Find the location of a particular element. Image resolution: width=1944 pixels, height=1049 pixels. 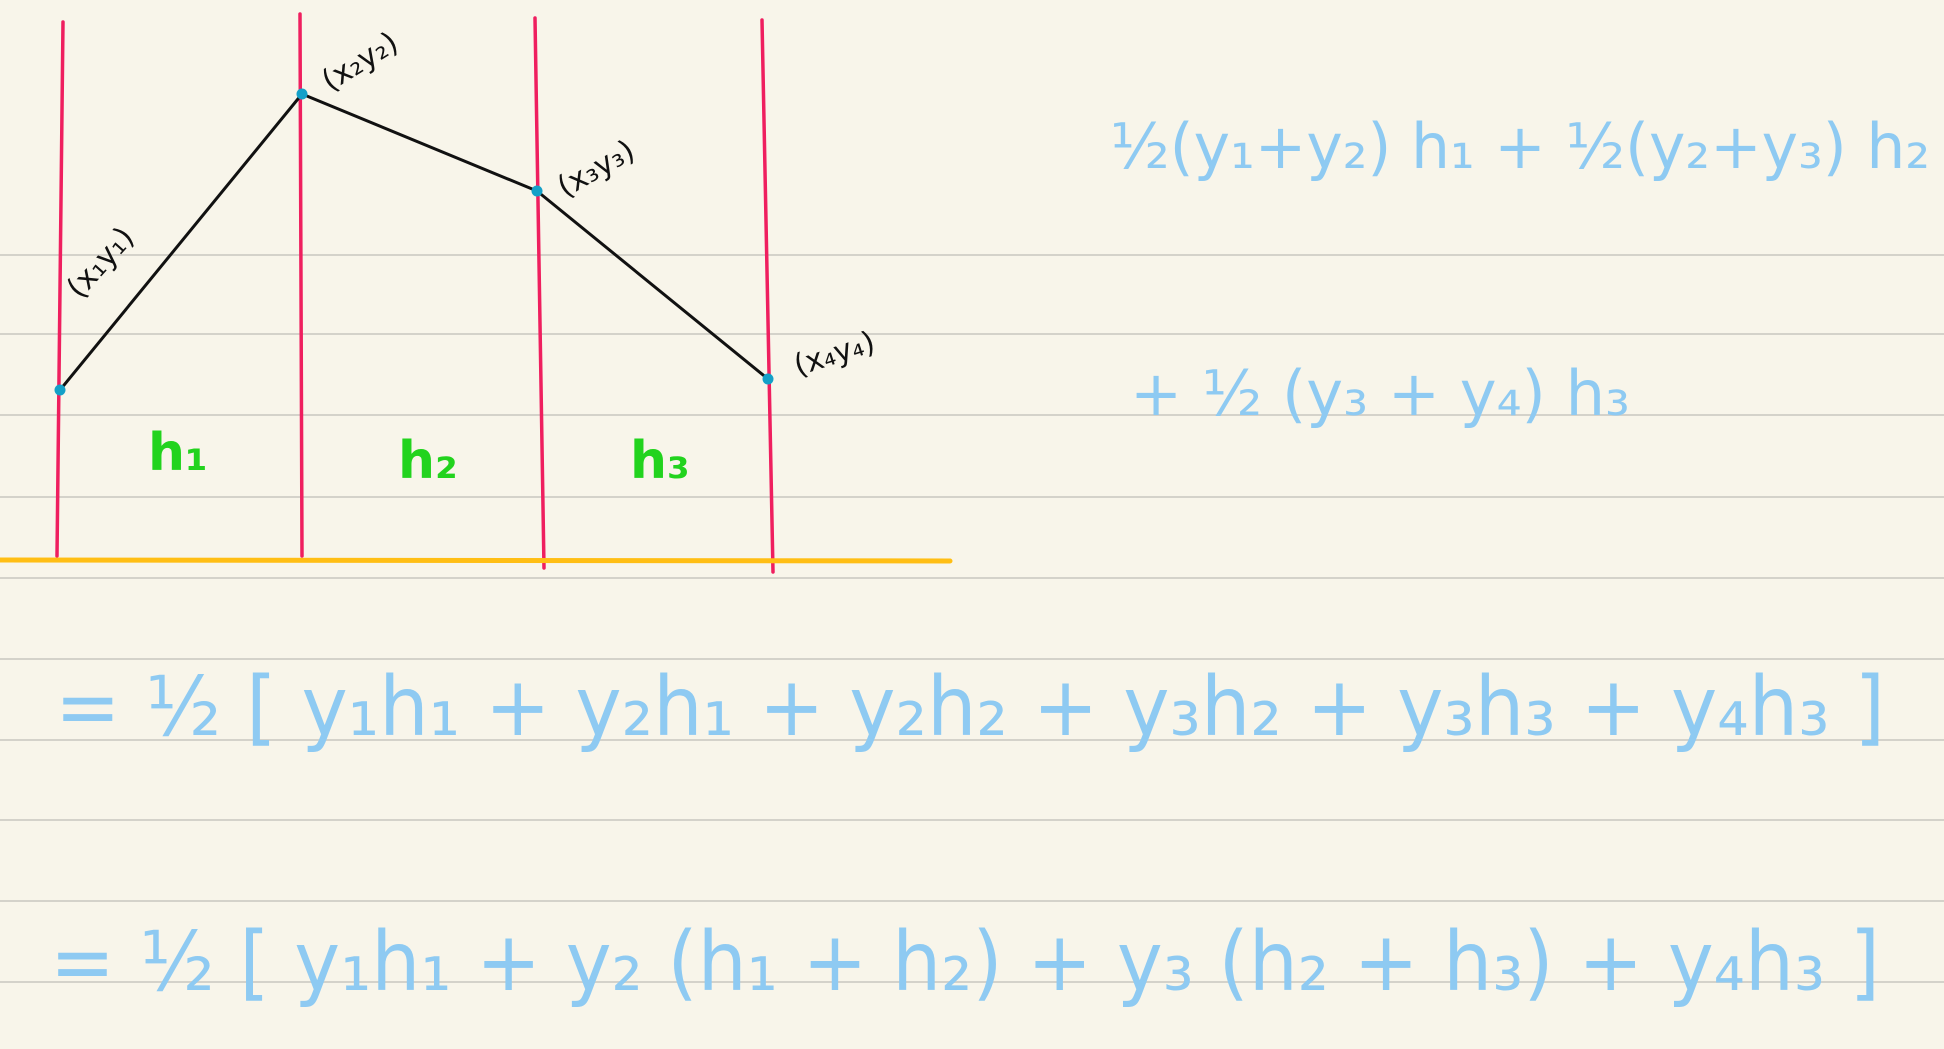

function-polyline is located at coordinates (413, 241).